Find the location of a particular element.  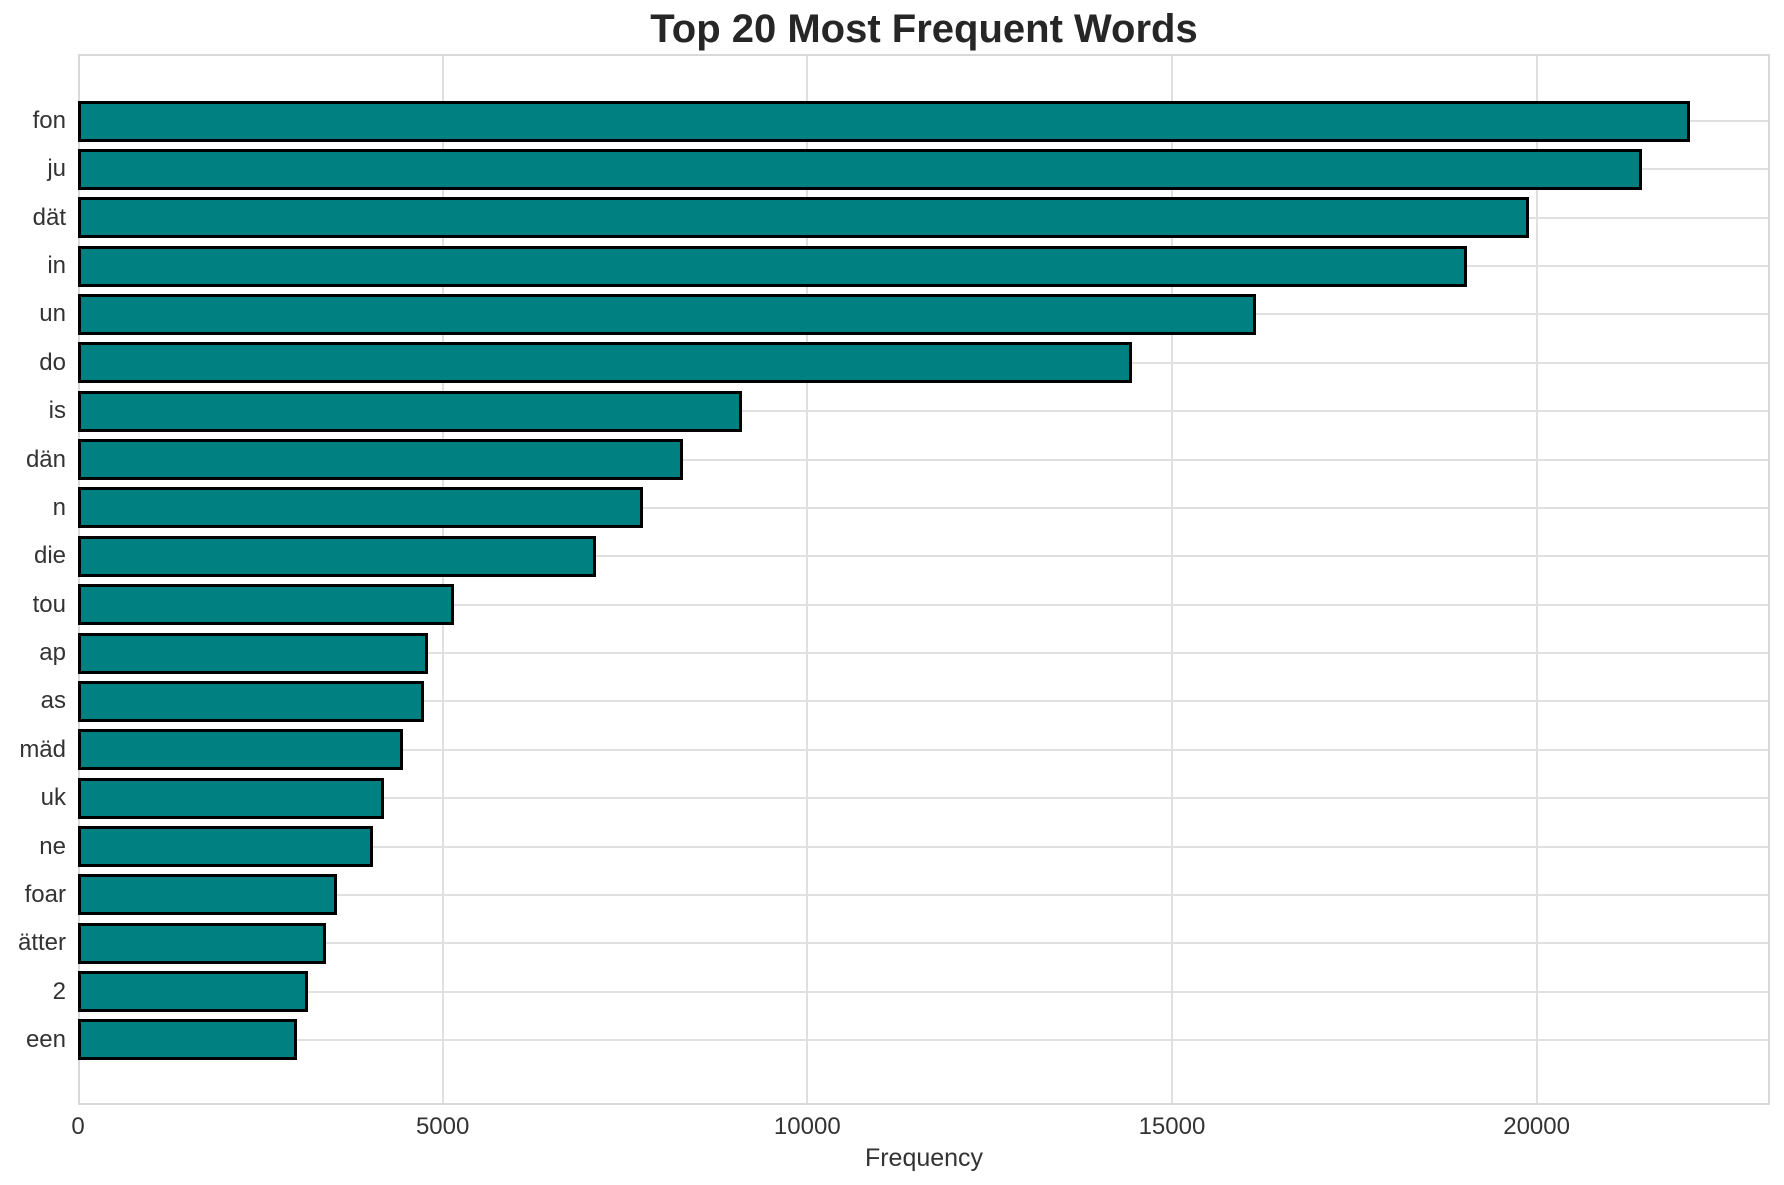

y-tick-label: ap is located at coordinates (52, 653).